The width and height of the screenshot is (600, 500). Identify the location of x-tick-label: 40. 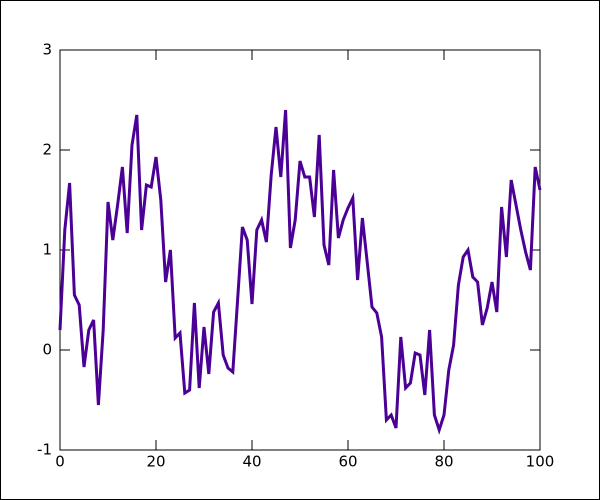
(251, 462).